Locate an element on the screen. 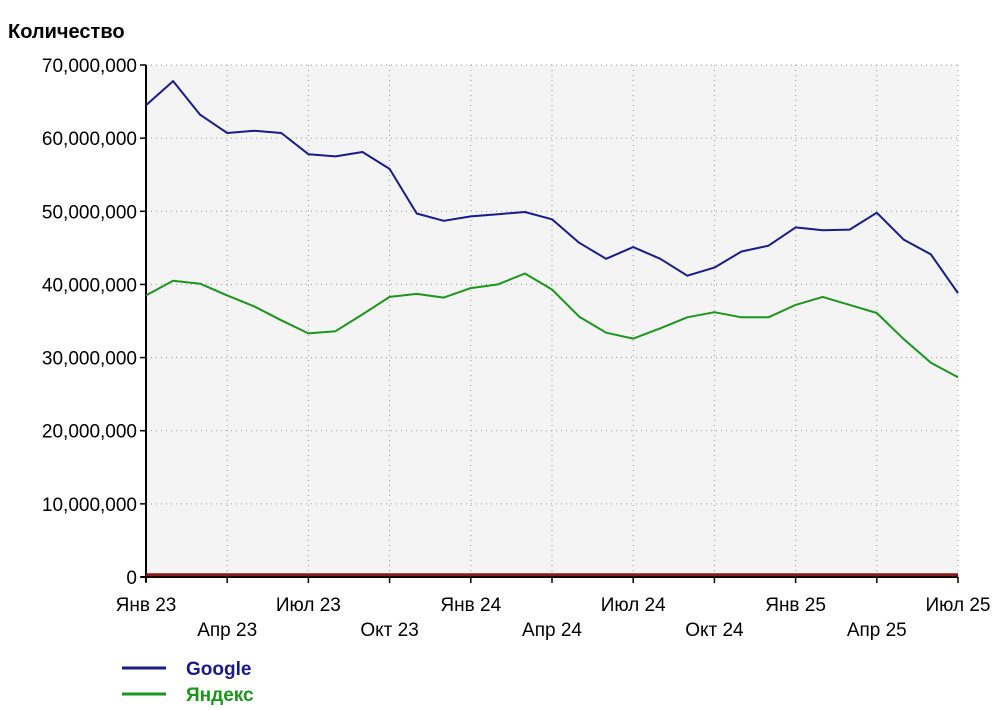  x-tick-label-10: Июл 25 is located at coordinates (958, 605).